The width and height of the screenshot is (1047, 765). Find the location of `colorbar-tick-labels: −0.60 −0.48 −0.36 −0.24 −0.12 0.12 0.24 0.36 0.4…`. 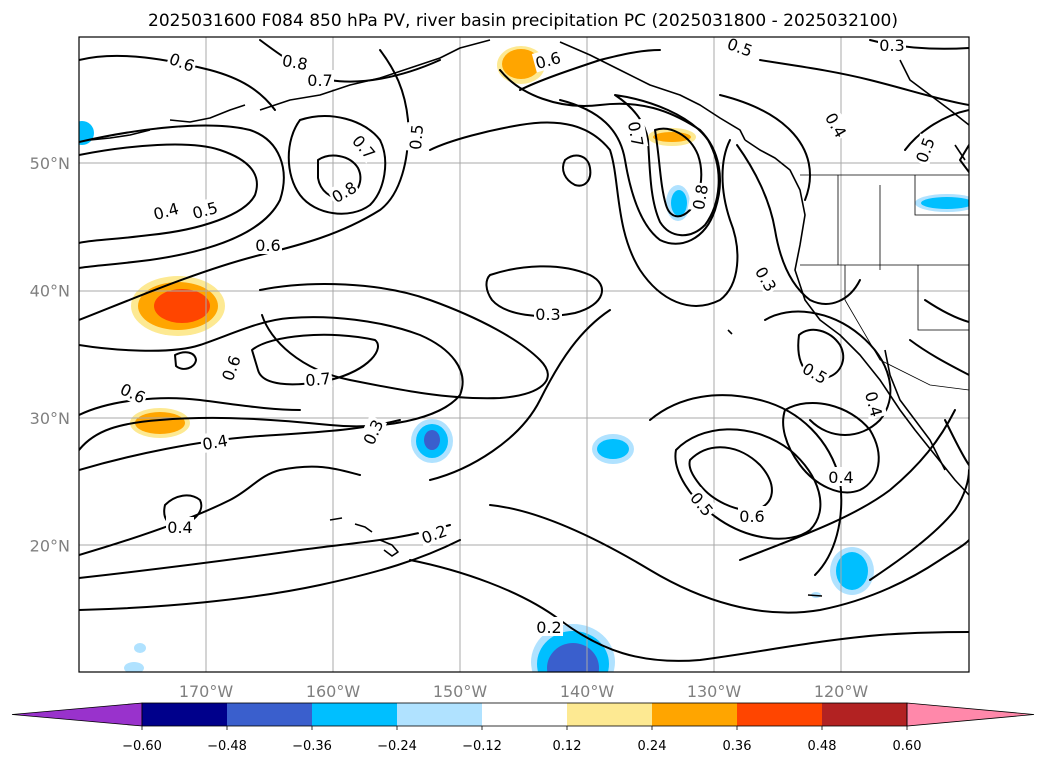

colorbar-tick-labels: −0.60 −0.48 −0.36 −0.24 −0.12 0.12 0.24 0.36 0.4… is located at coordinates (521, 740).